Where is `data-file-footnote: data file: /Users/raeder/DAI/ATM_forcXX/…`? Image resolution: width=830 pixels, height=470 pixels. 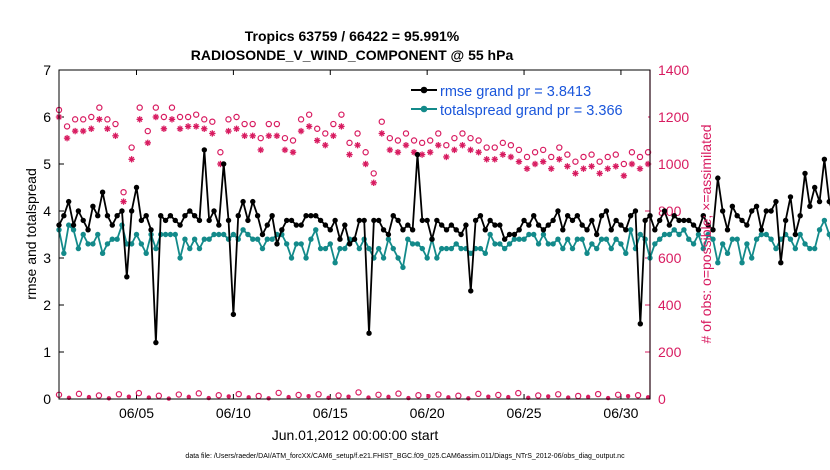 data-file-footnote: data file: /Users/raeder/DAI/ATM_forcXX/… is located at coordinates (405, 456).